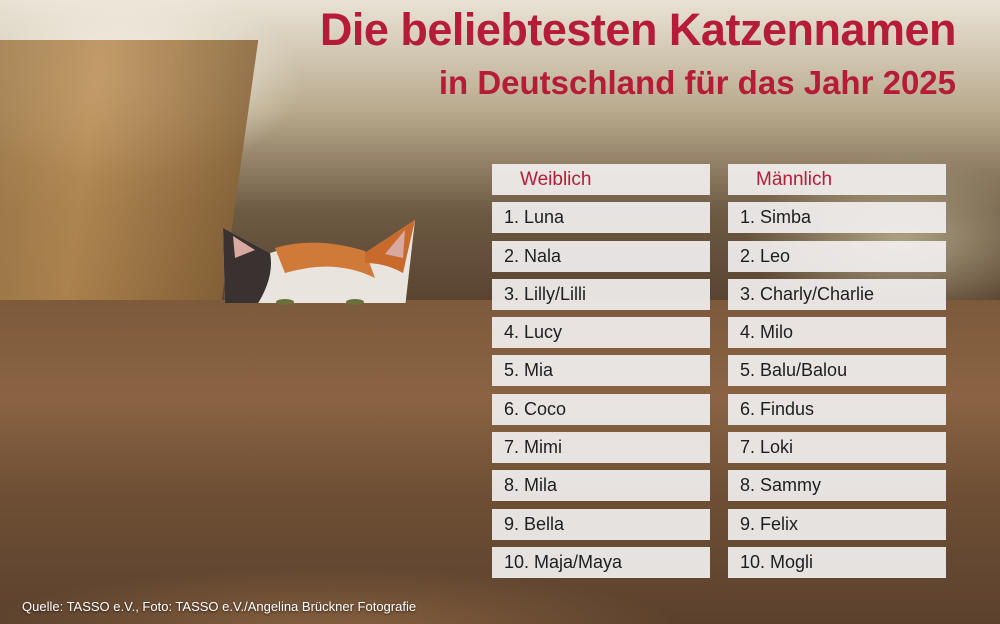 The height and width of the screenshot is (624, 1000). What do you see at coordinates (638, 29) in the screenshot?
I see `page-title: Die beliebtesten Katzennamen` at bounding box center [638, 29].